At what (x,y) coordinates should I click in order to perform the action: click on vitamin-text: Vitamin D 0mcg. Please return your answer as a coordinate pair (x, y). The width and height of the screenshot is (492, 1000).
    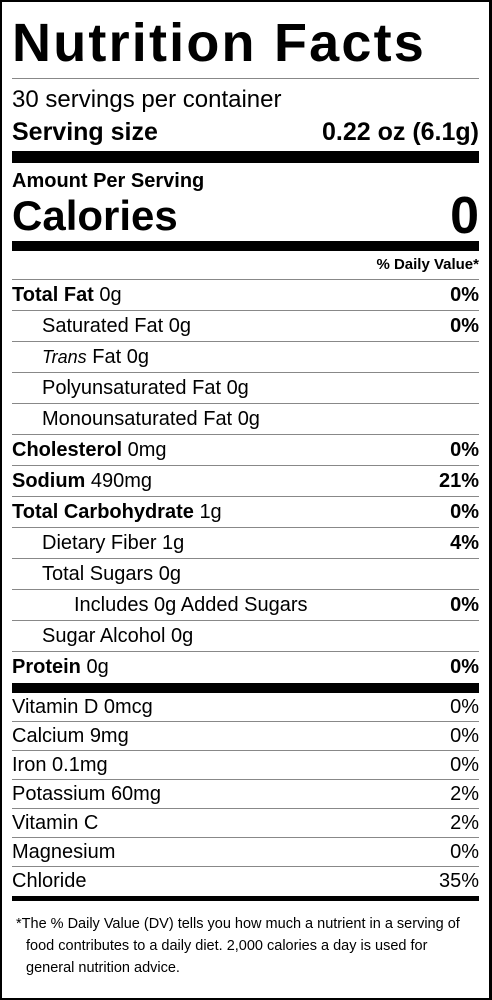
    Looking at the image, I should click on (82, 707).